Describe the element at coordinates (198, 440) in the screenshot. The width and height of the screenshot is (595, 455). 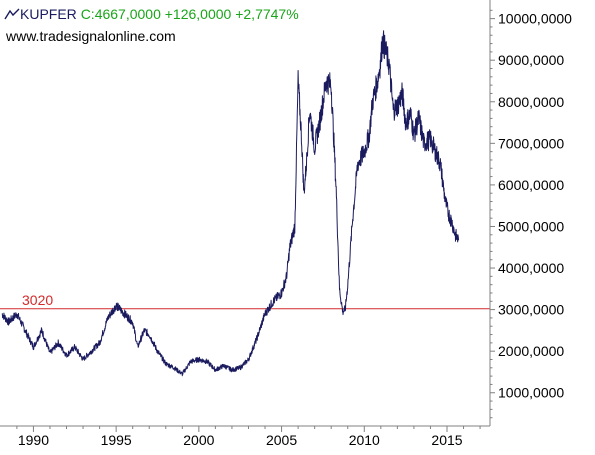
I see `x-tick-label: 2000` at that location.